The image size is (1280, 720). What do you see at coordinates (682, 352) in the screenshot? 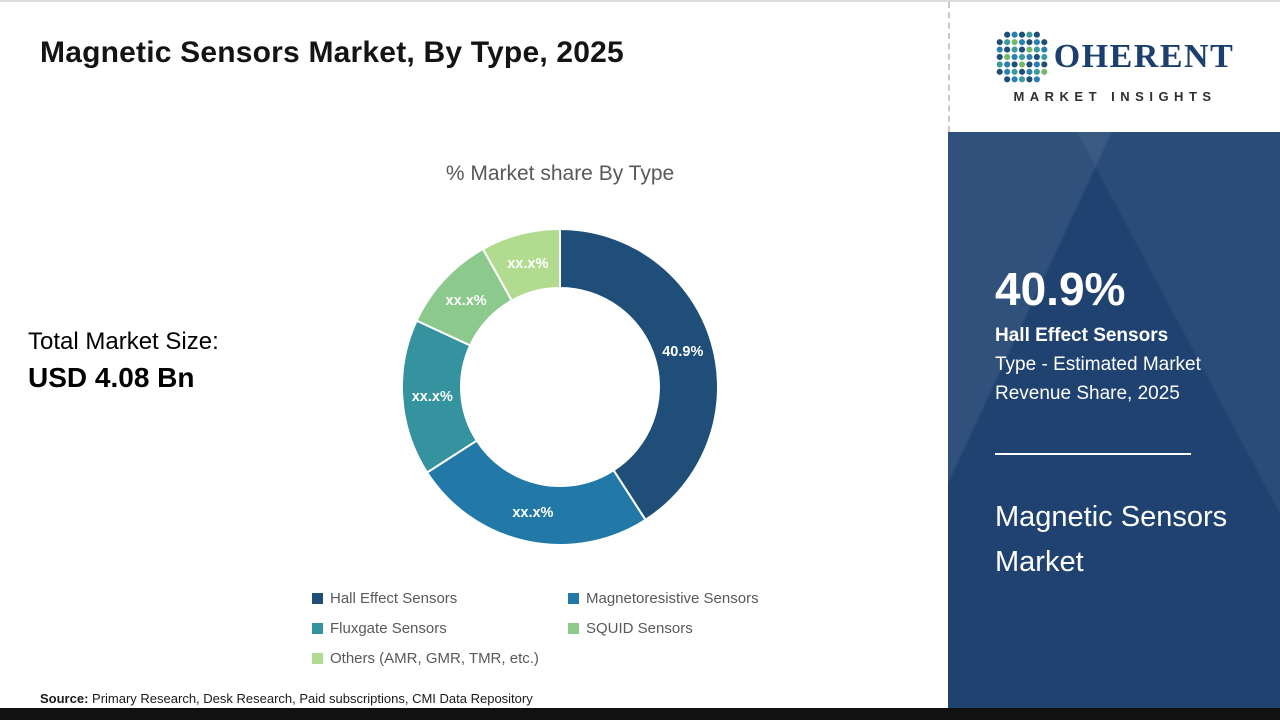
I see `slice-label-hall-effect-sensors: 40.9%` at bounding box center [682, 352].